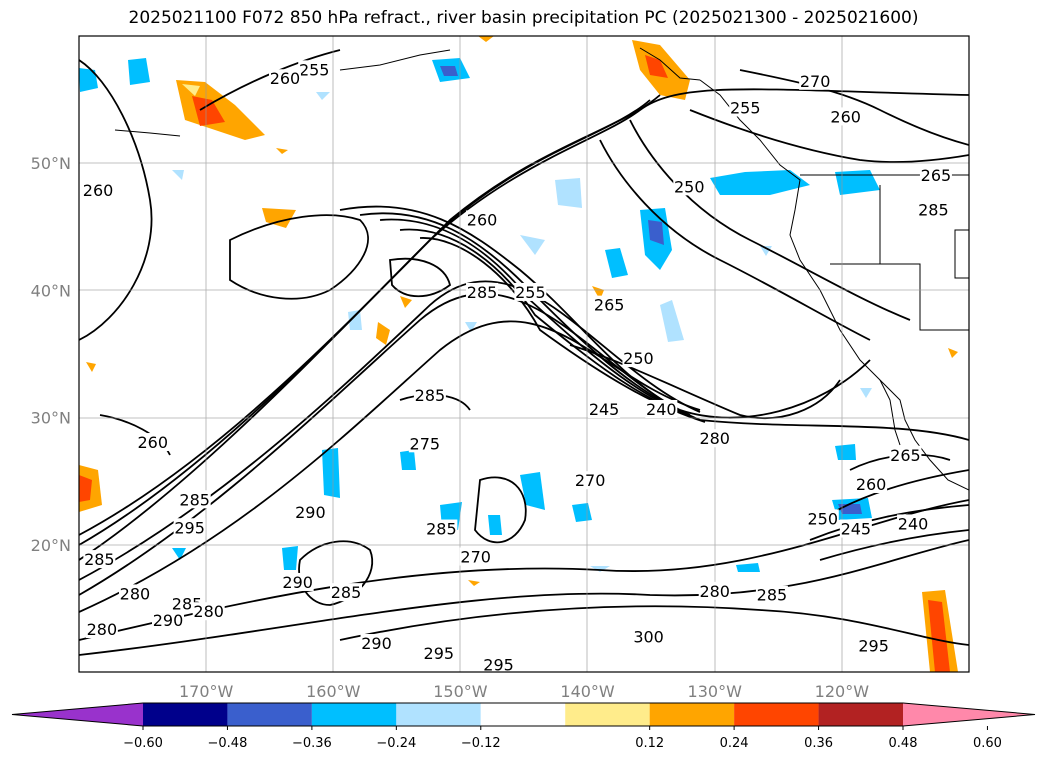 Image resolution: width=1047 pixels, height=765 pixels. I want to click on lon-tick-label: 120°W, so click(842, 691).